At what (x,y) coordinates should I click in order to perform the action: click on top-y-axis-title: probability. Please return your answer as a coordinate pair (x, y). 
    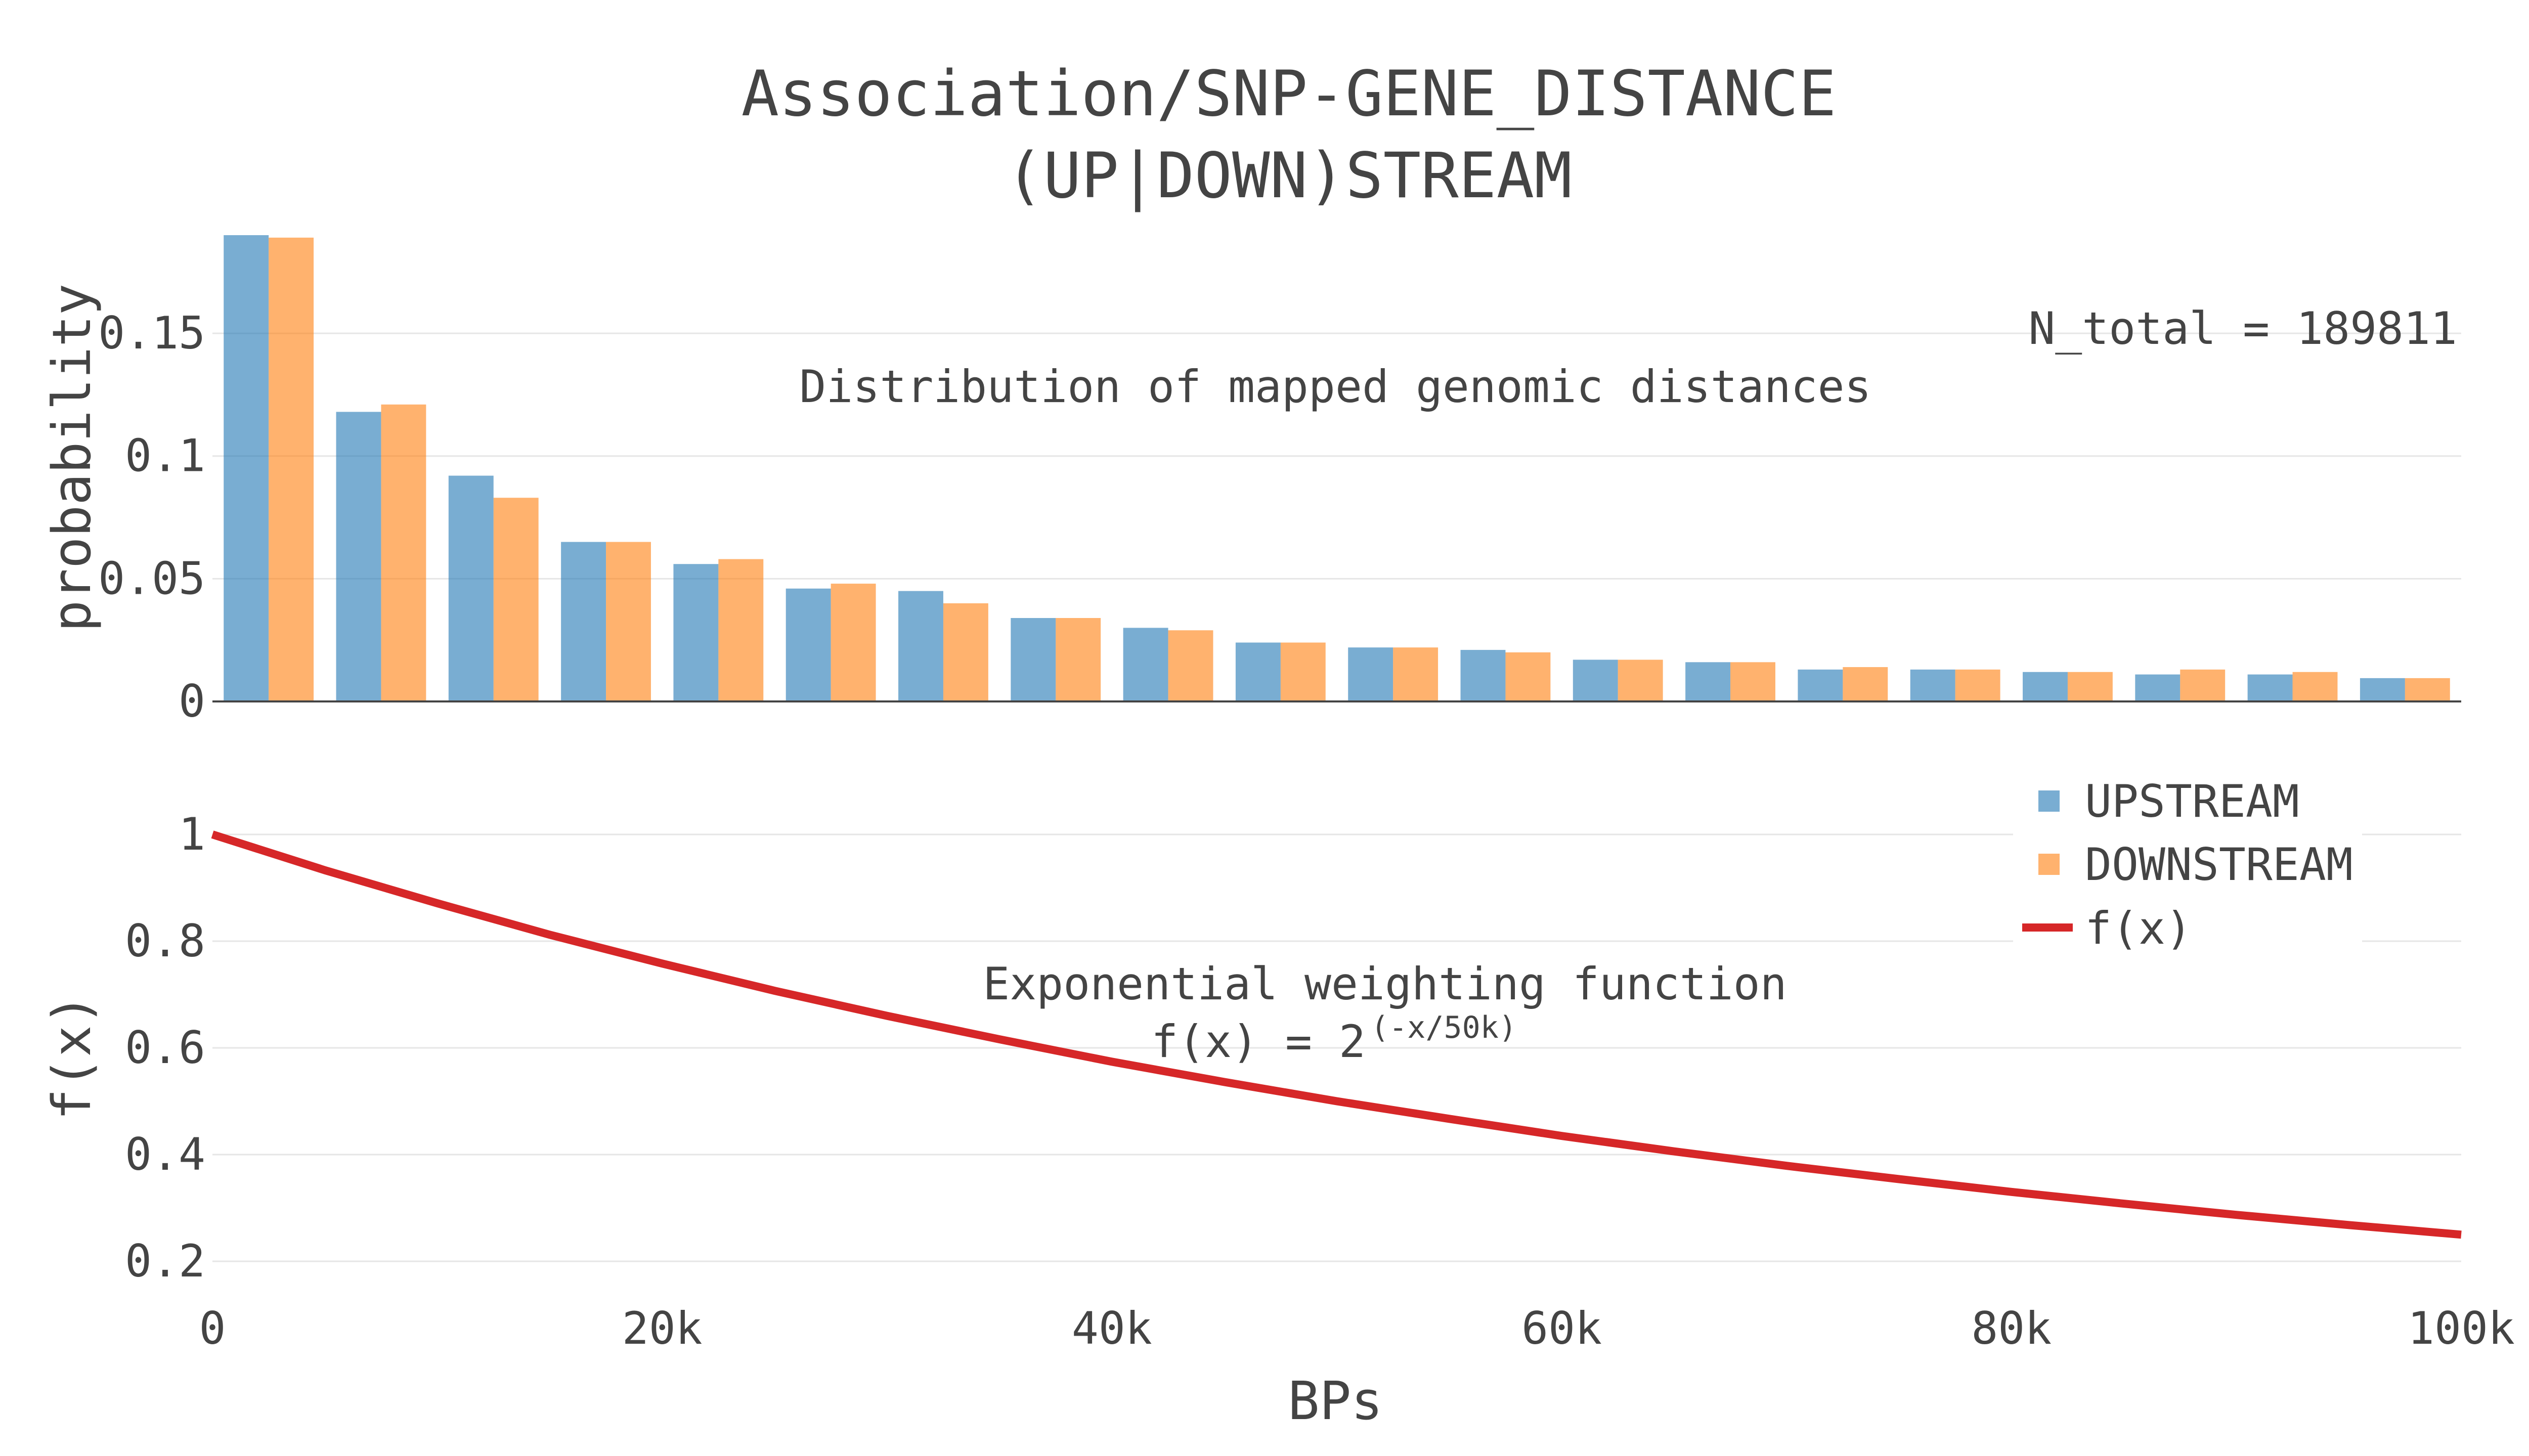
    Looking at the image, I should click on (72, 458).